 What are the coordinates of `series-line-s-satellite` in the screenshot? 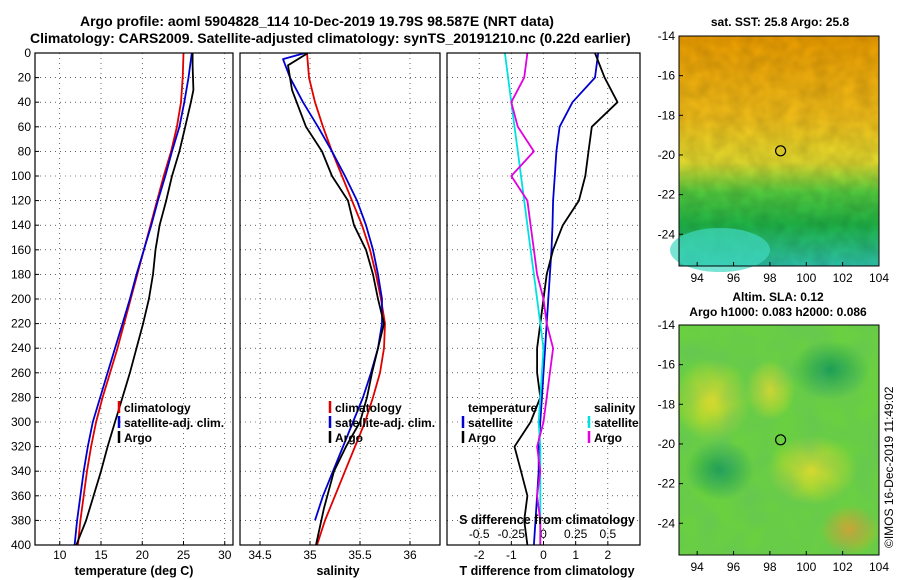 It's located at (524, 299).